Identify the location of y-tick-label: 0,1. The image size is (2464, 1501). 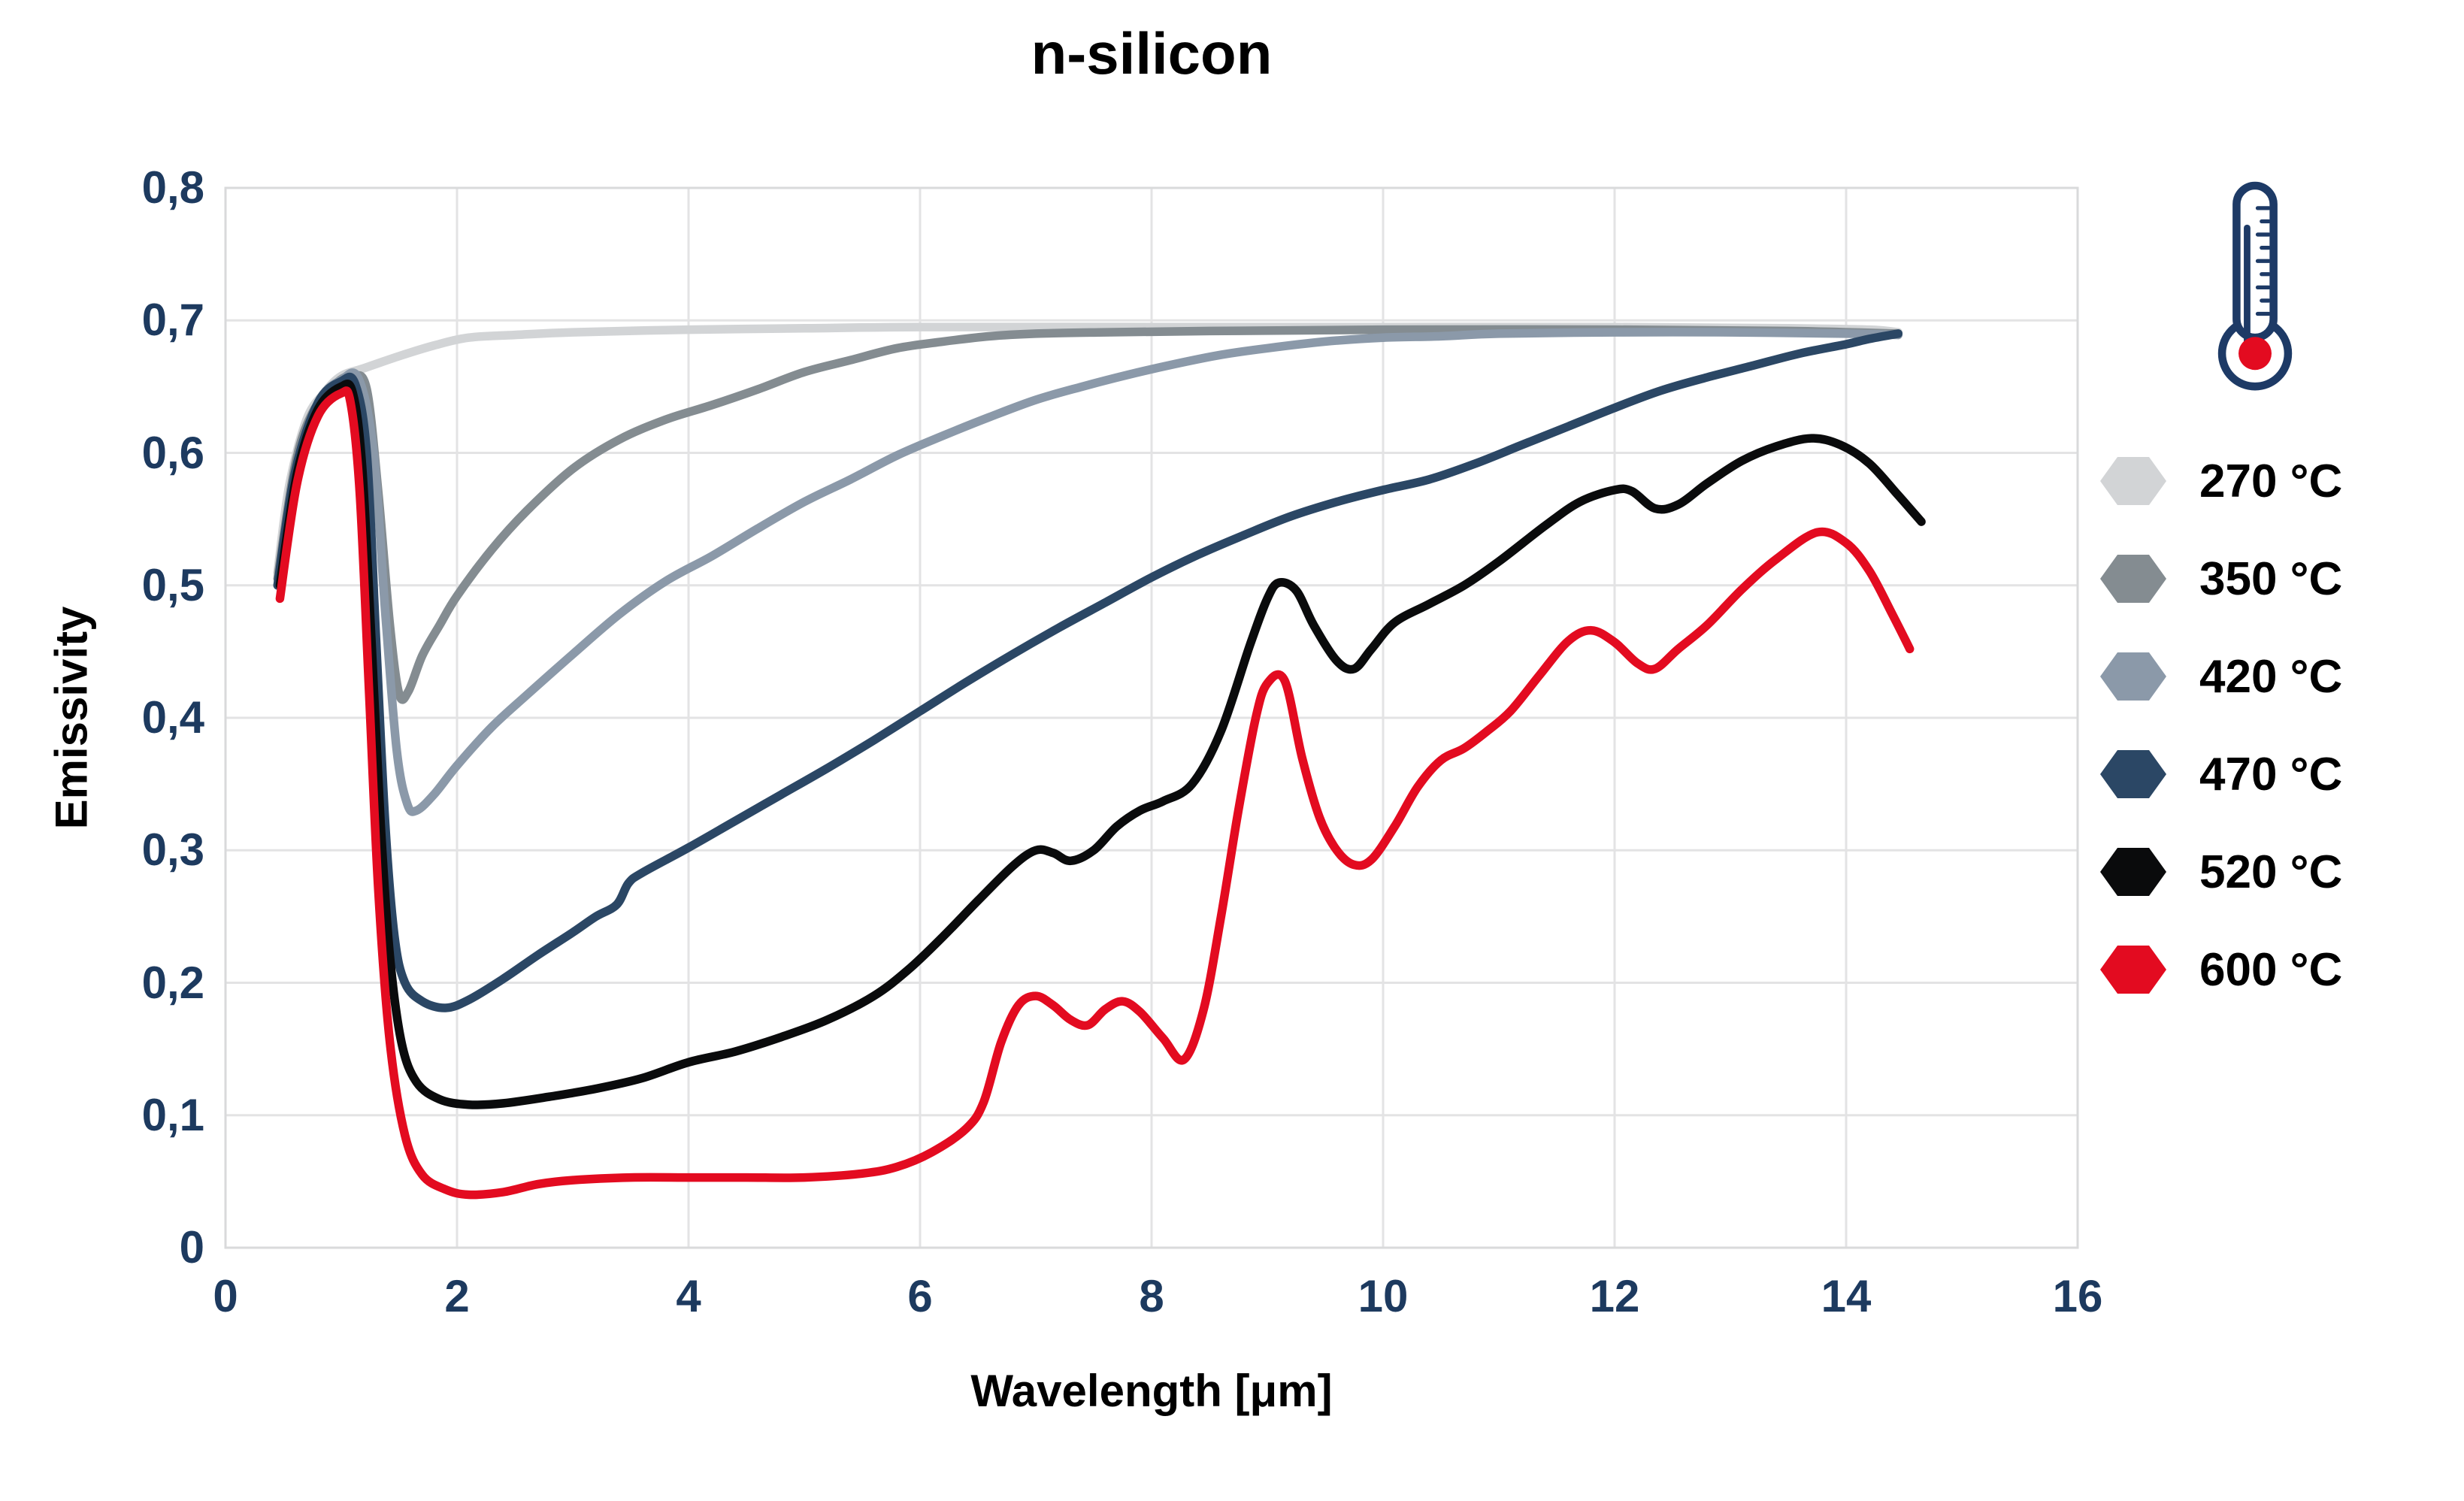
(172, 1114).